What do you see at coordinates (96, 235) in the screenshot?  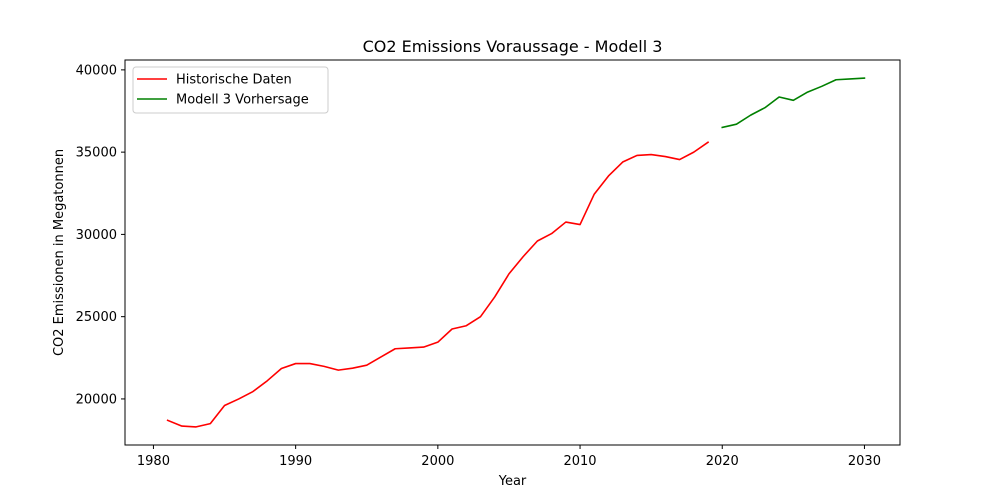 I see `y-tick-label: 30000` at bounding box center [96, 235].